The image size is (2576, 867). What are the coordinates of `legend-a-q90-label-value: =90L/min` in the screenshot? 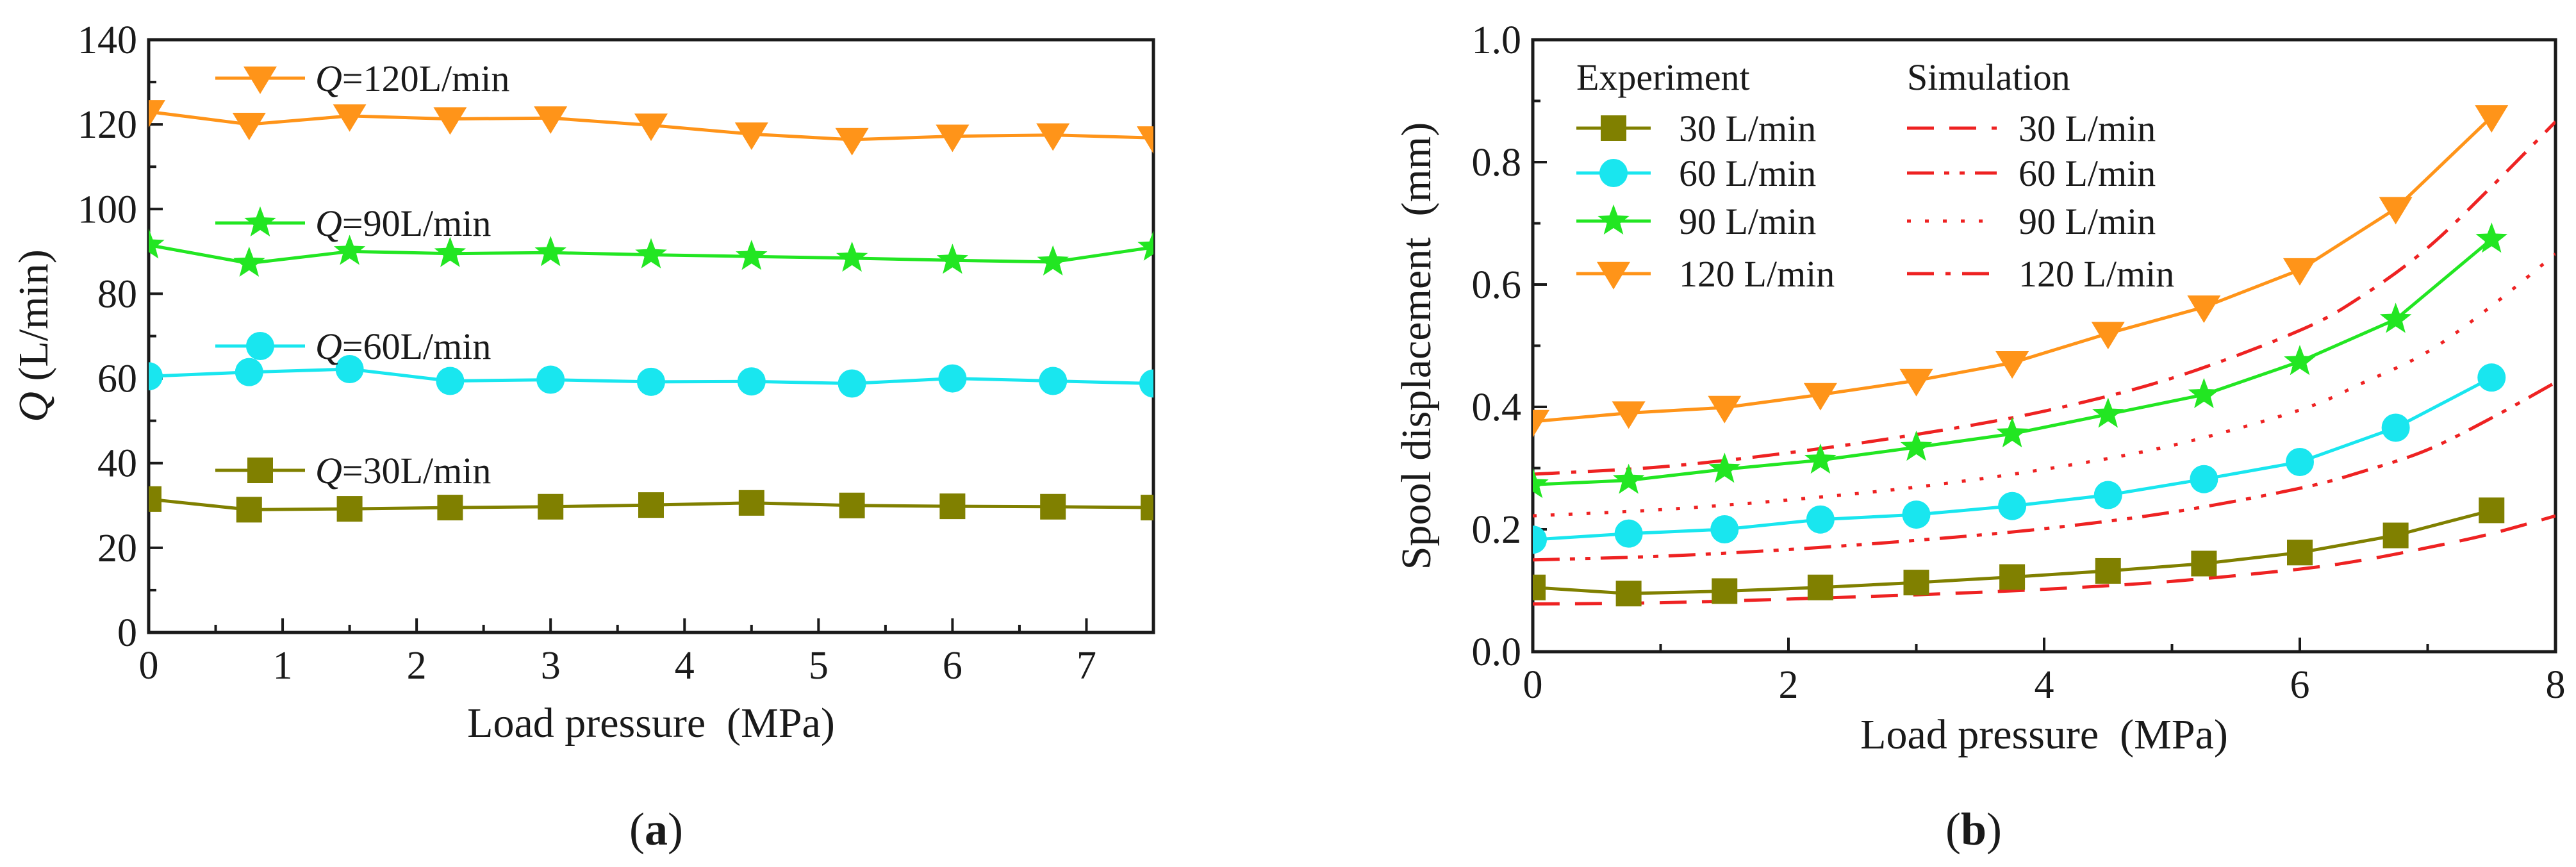 It's located at (416, 223).